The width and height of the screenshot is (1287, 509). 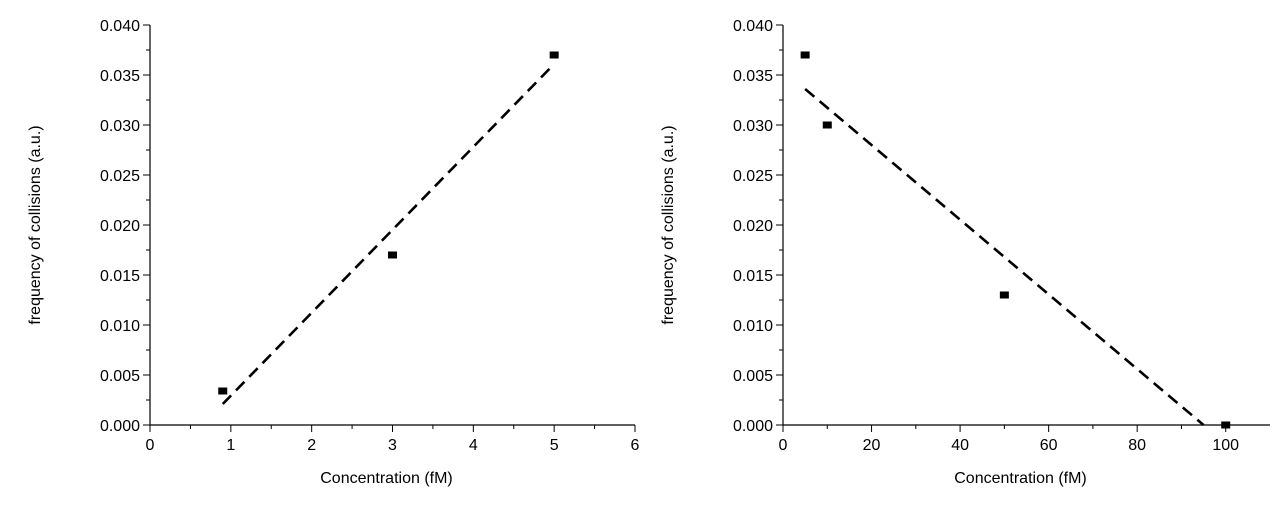 What do you see at coordinates (1225, 445) in the screenshot?
I see `x-tick-label: 100` at bounding box center [1225, 445].